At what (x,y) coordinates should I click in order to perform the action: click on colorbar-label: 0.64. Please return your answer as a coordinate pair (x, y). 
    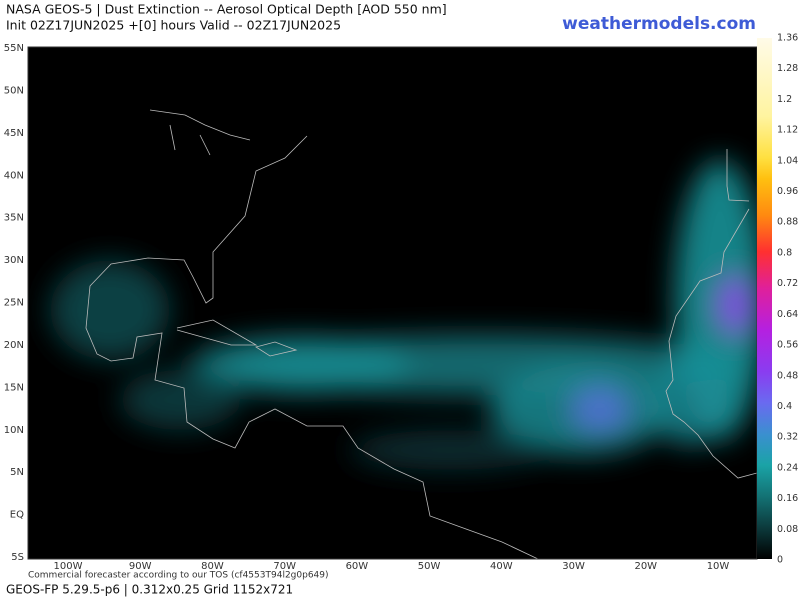
    Looking at the image, I should click on (787, 314).